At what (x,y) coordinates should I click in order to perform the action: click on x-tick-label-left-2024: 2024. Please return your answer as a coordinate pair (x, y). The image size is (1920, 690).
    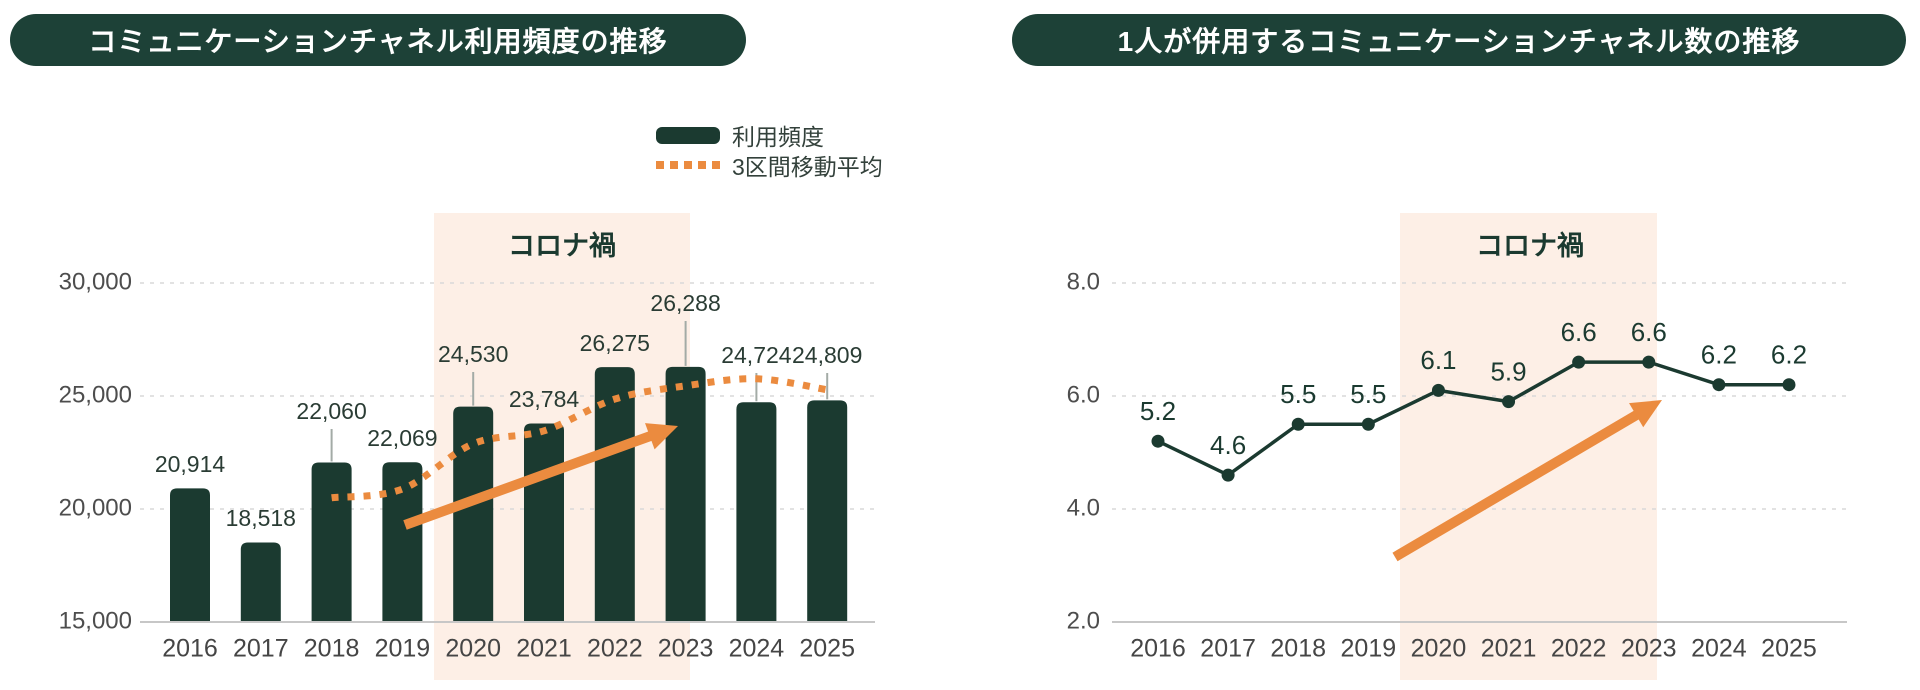
    Looking at the image, I should click on (757, 649).